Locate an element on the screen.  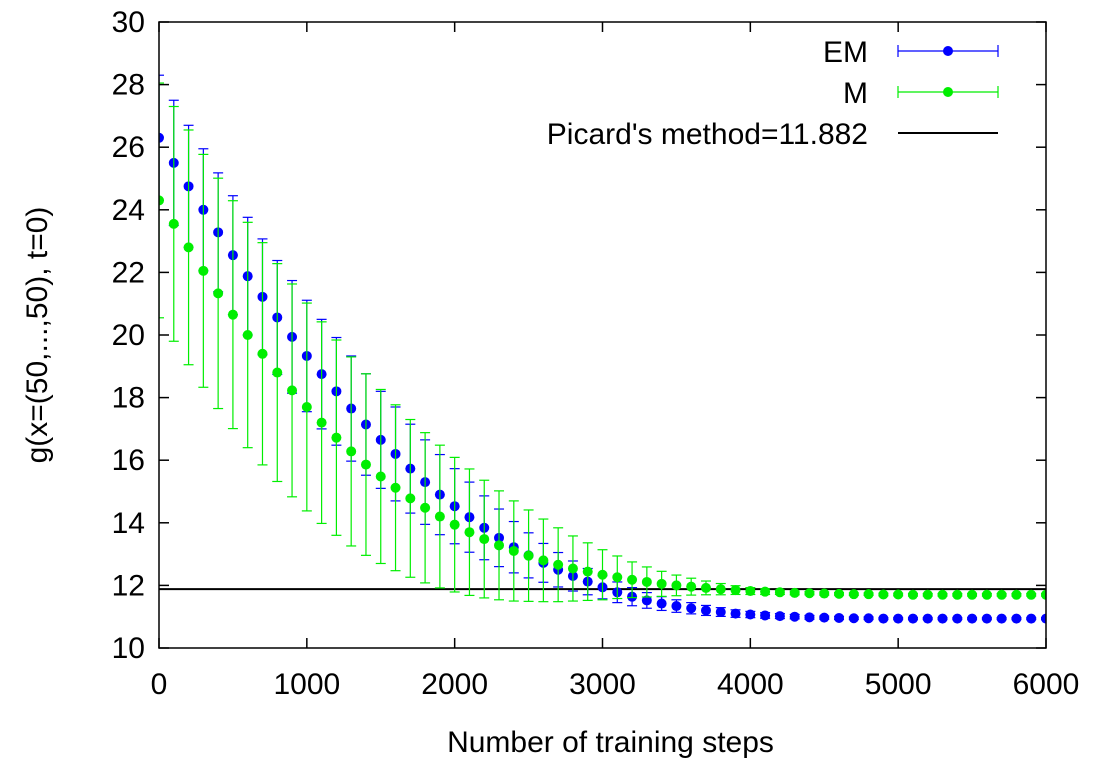
x-tick-label: 3000 is located at coordinates (602, 684).